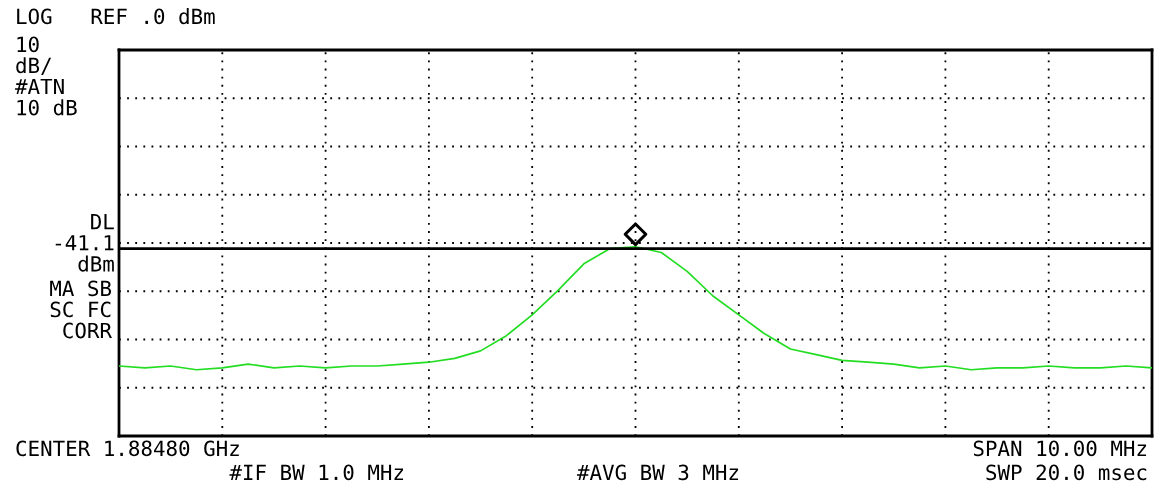  What do you see at coordinates (84, 243) in the screenshot?
I see `ref-line-label: DL -41.1 dBm` at bounding box center [84, 243].